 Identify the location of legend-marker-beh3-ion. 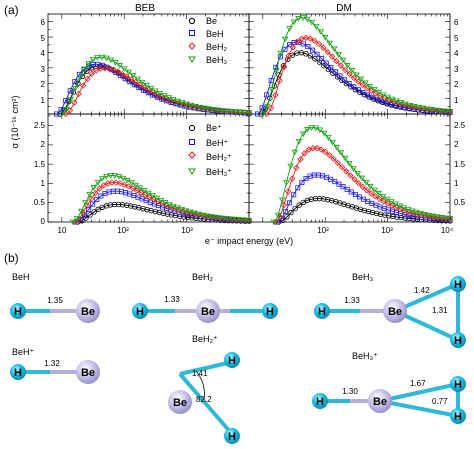
(192, 171).